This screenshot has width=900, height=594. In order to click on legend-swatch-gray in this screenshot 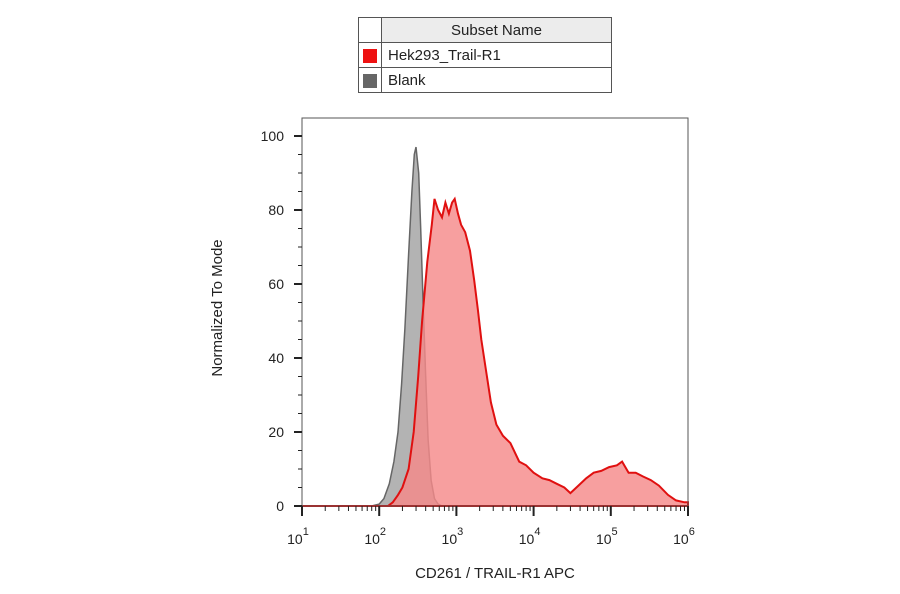, I will do `click(370, 80)`.